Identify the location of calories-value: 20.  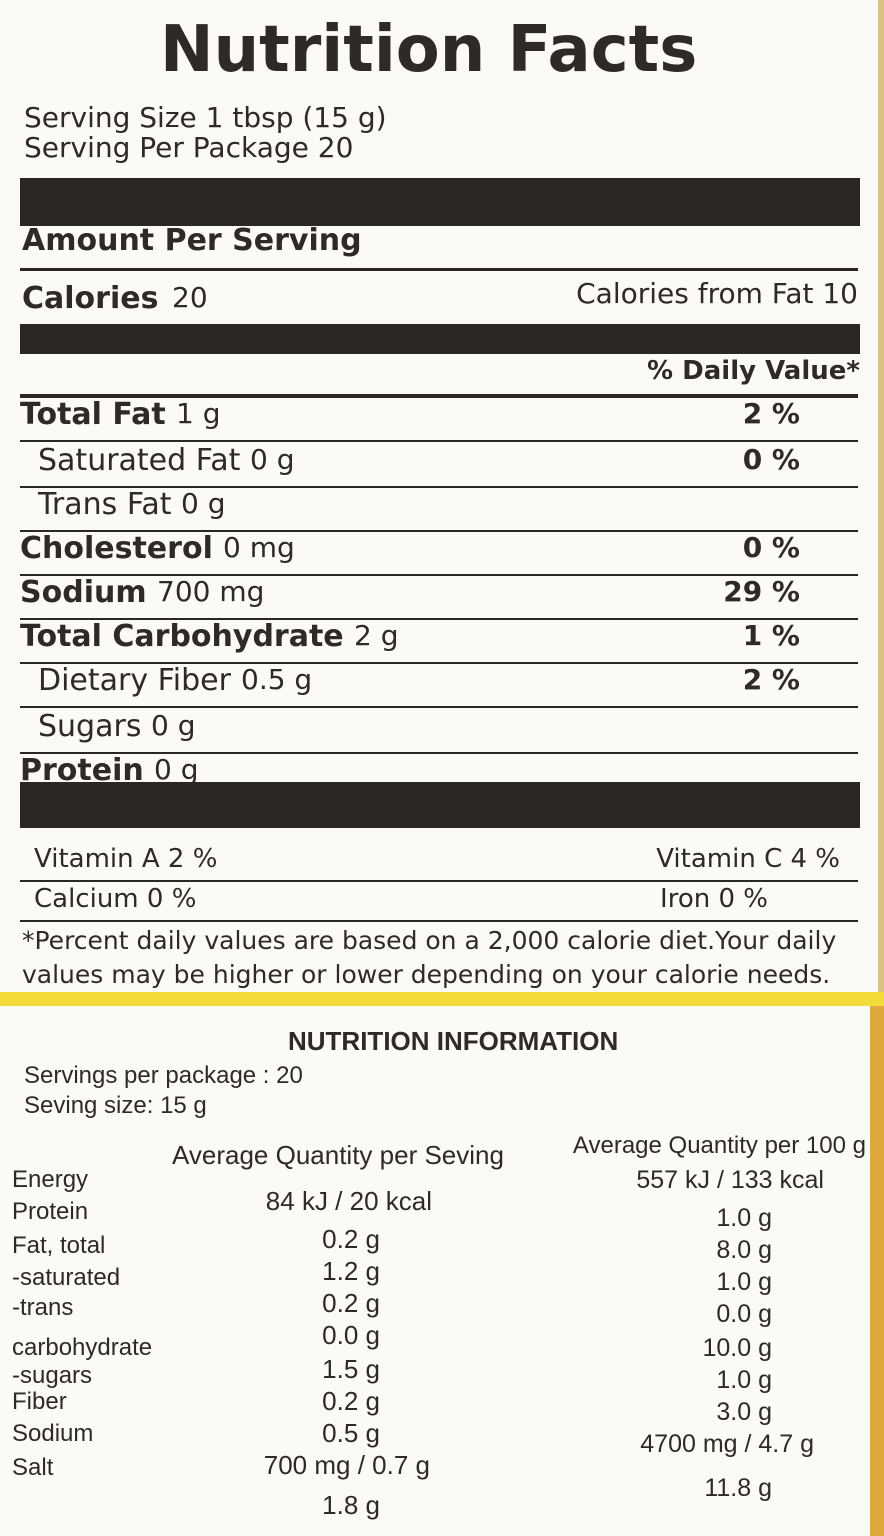
(190, 297).